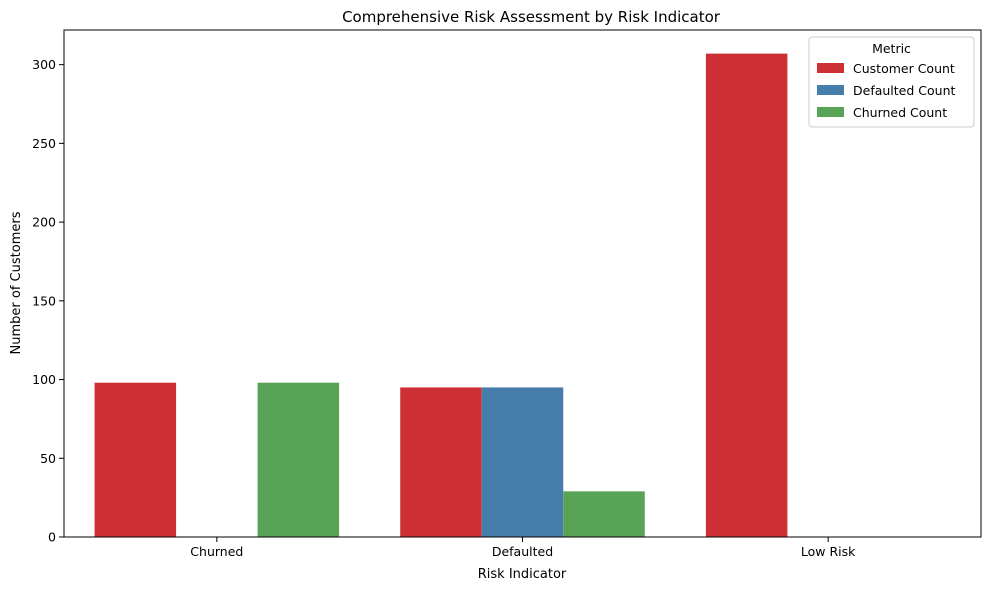 This screenshot has height=590, width=989. I want to click on y-axis: 0 50 100 150 200 250 300, so click(48, 301).